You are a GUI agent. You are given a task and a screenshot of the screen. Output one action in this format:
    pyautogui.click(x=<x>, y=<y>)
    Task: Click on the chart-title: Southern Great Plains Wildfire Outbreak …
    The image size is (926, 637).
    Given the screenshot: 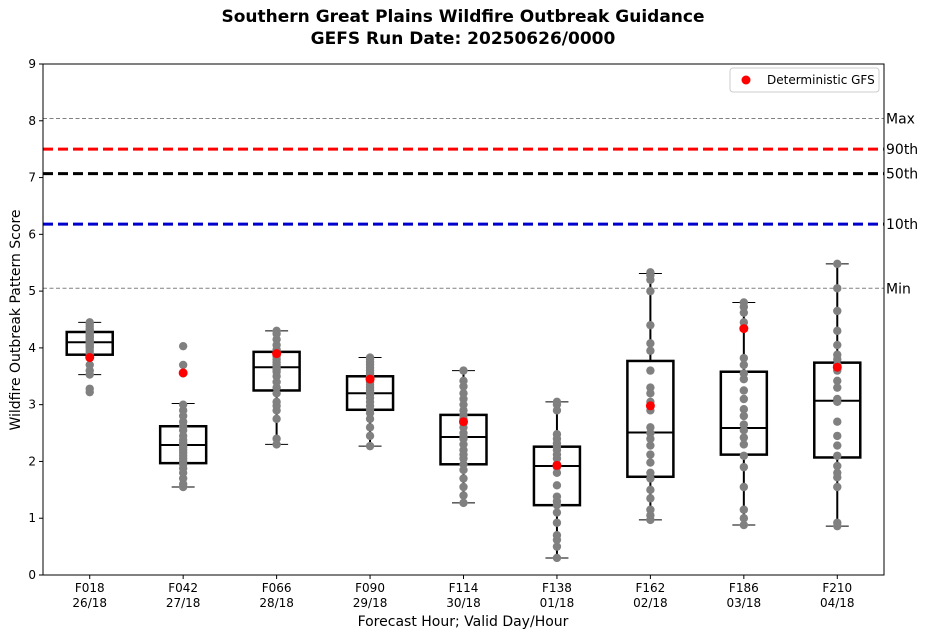 What is the action you would take?
    pyautogui.click(x=463, y=17)
    